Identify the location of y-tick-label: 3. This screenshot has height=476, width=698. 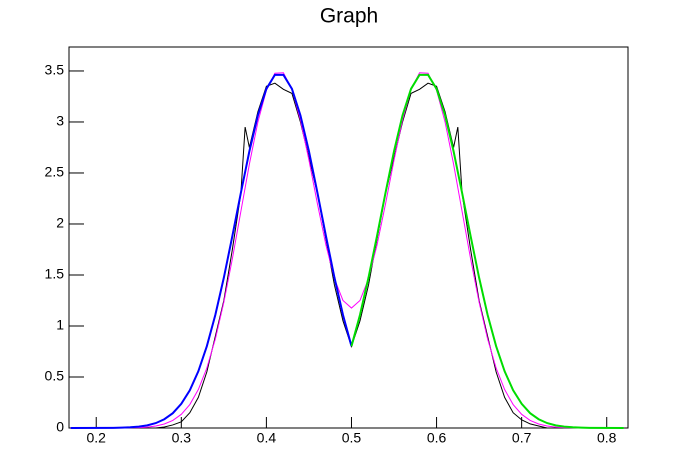
(60, 121).